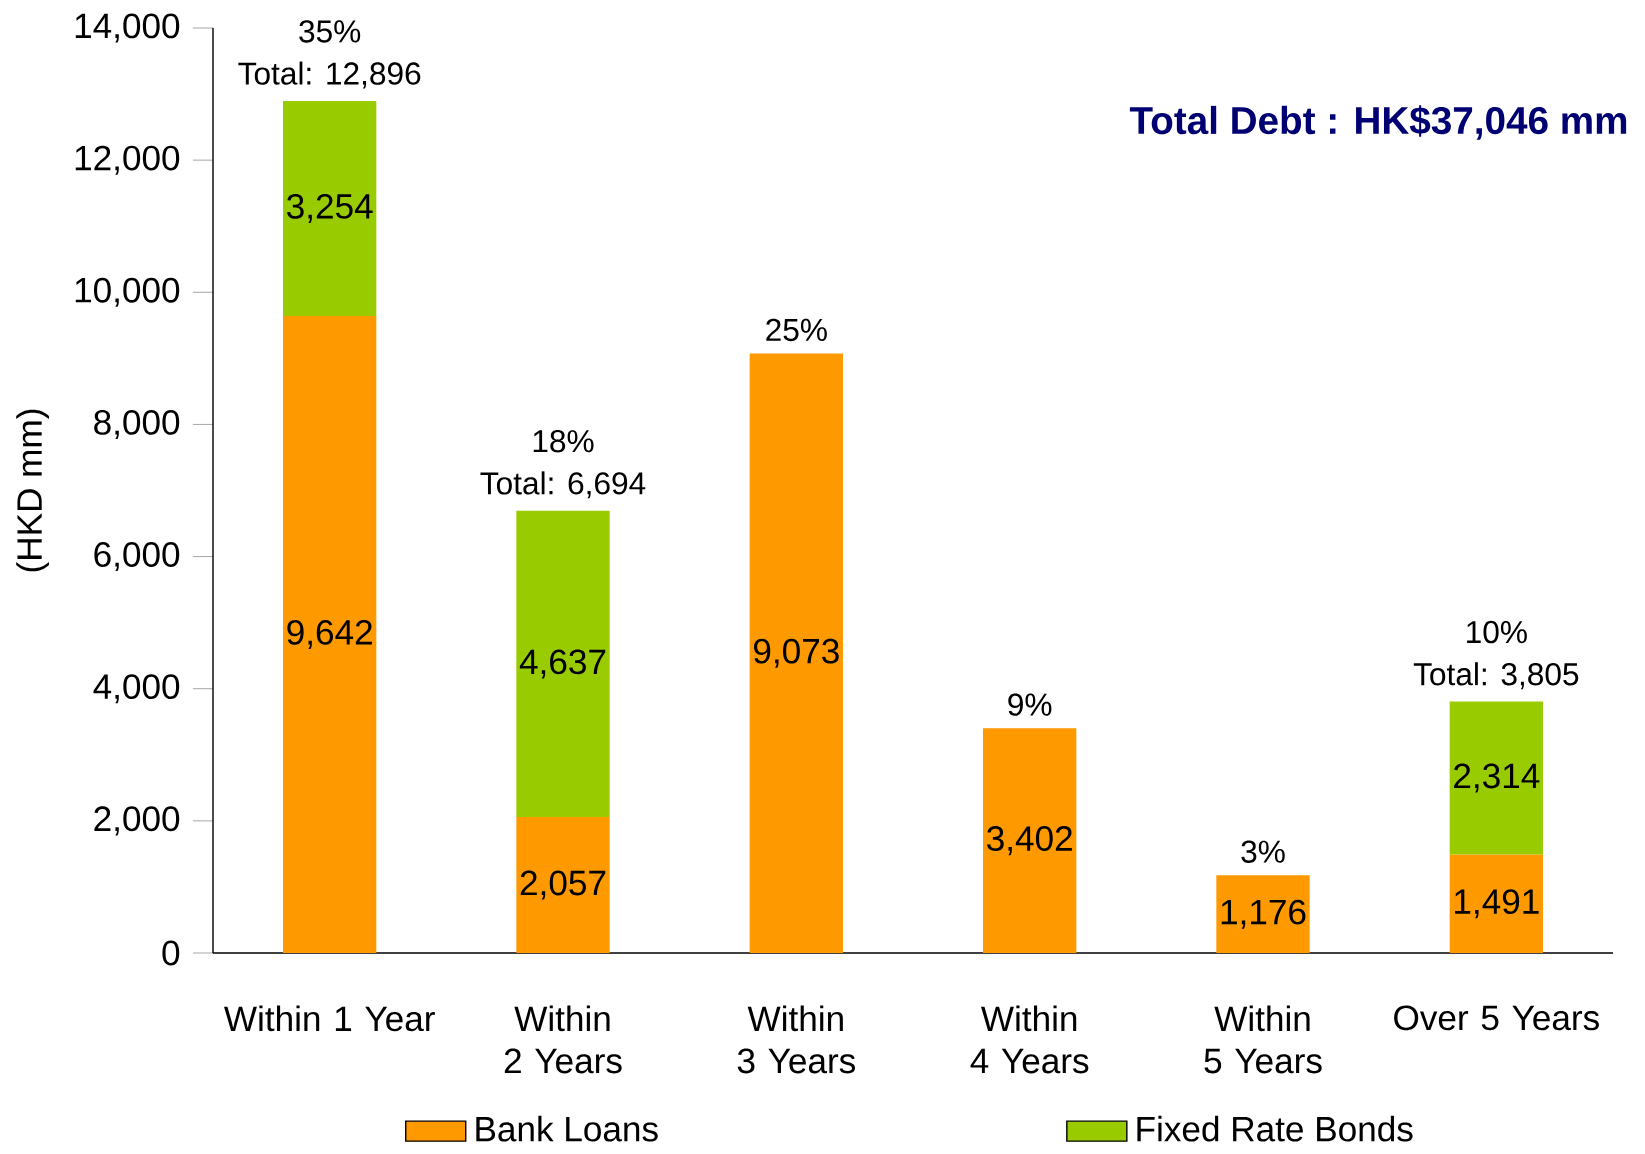 The image size is (1645, 1154). Describe the element at coordinates (563, 485) in the screenshot. I see `total-label: Total: 6,694` at that location.